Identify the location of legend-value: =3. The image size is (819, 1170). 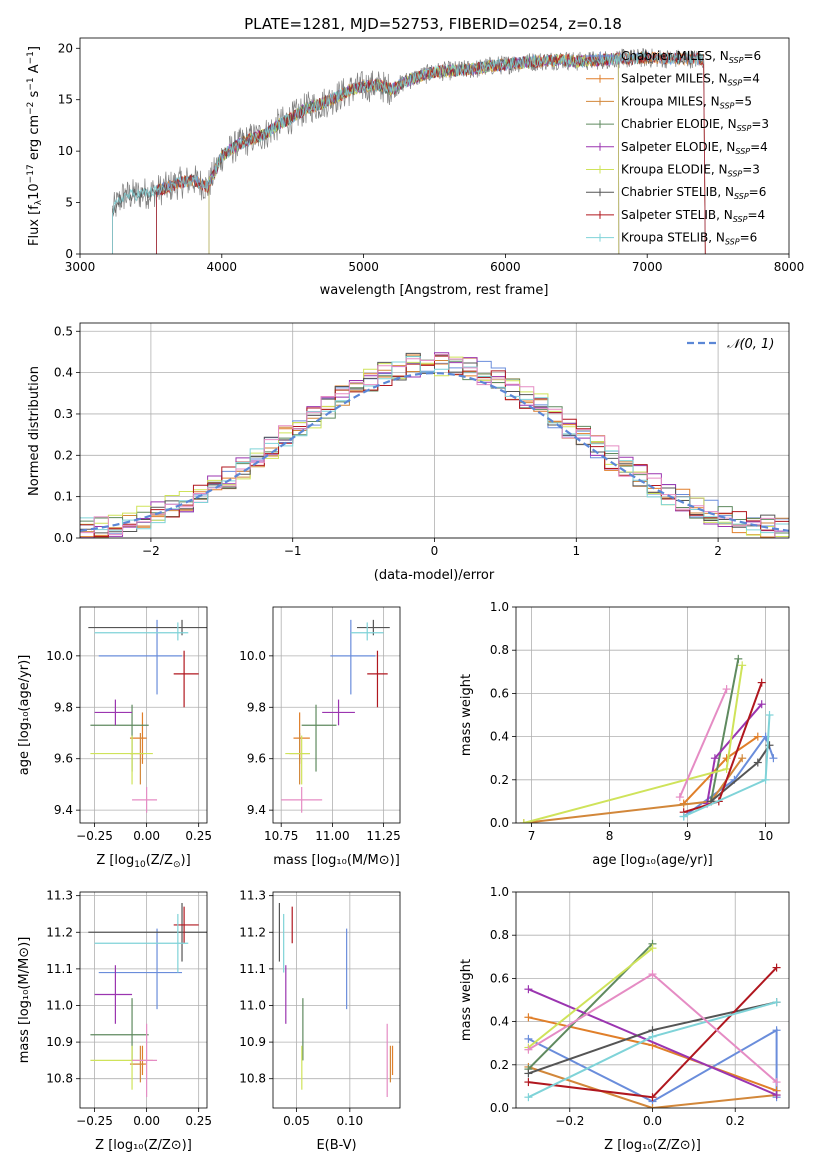
(760, 124).